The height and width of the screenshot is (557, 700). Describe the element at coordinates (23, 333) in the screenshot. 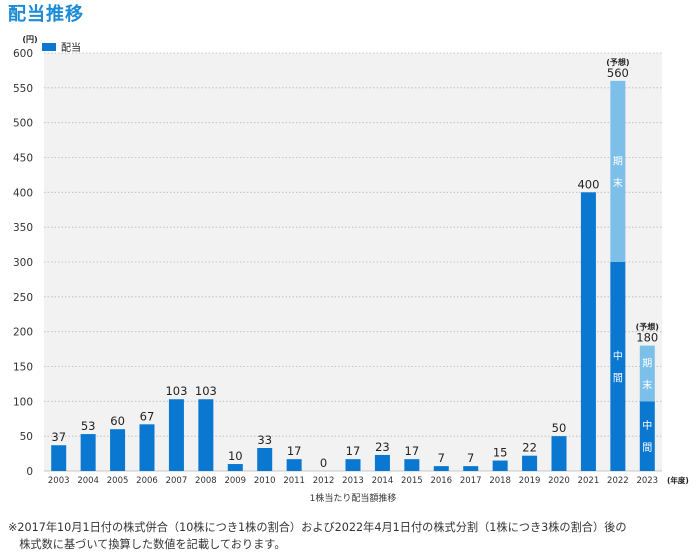

I see `y-tick-label: 200` at that location.